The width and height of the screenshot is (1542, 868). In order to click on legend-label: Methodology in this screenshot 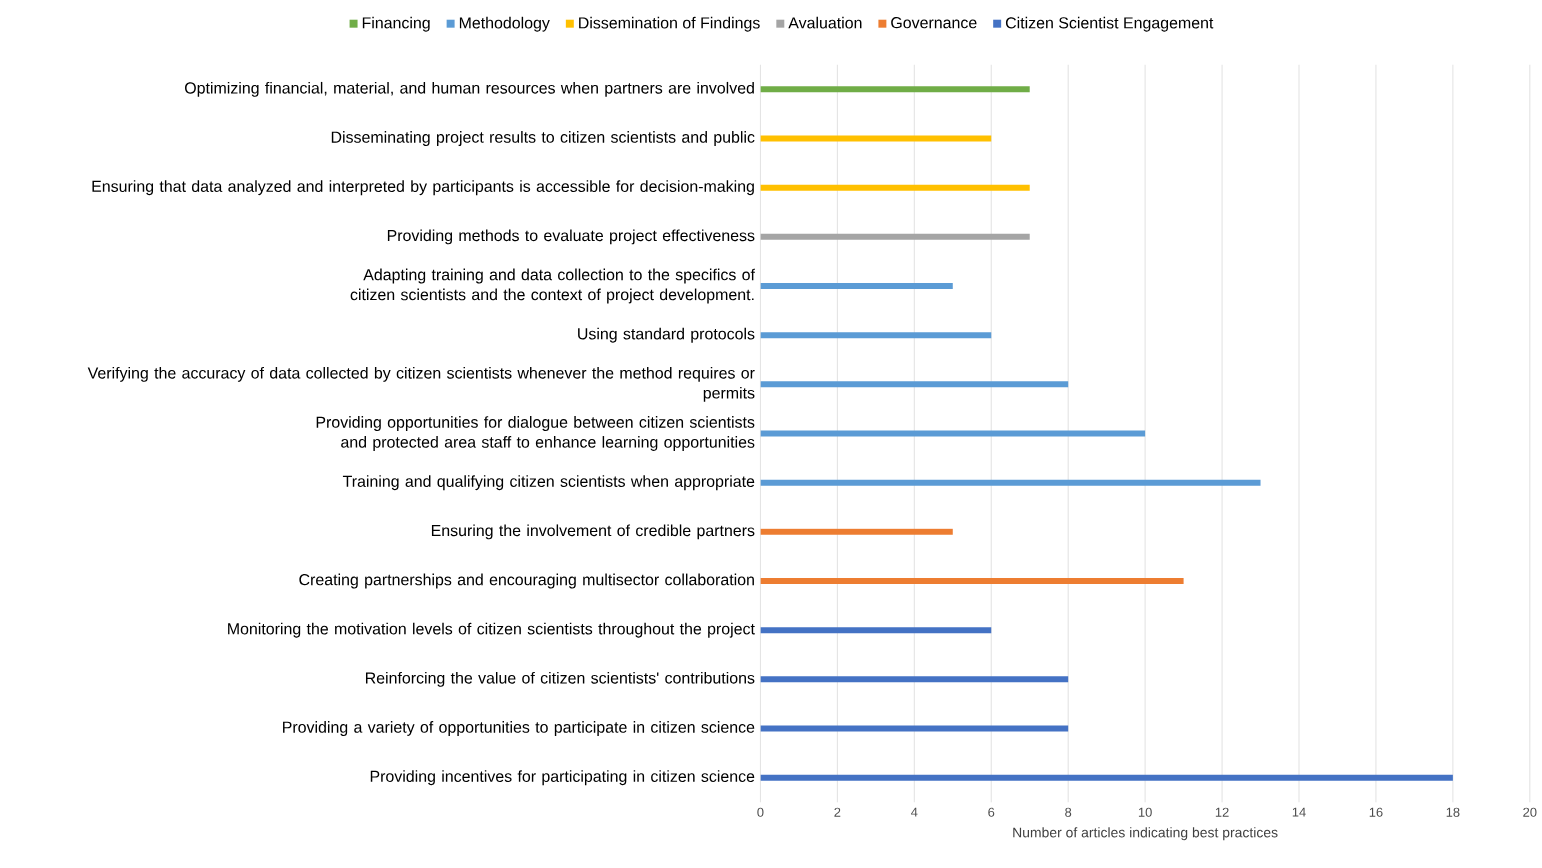, I will do `click(504, 24)`.